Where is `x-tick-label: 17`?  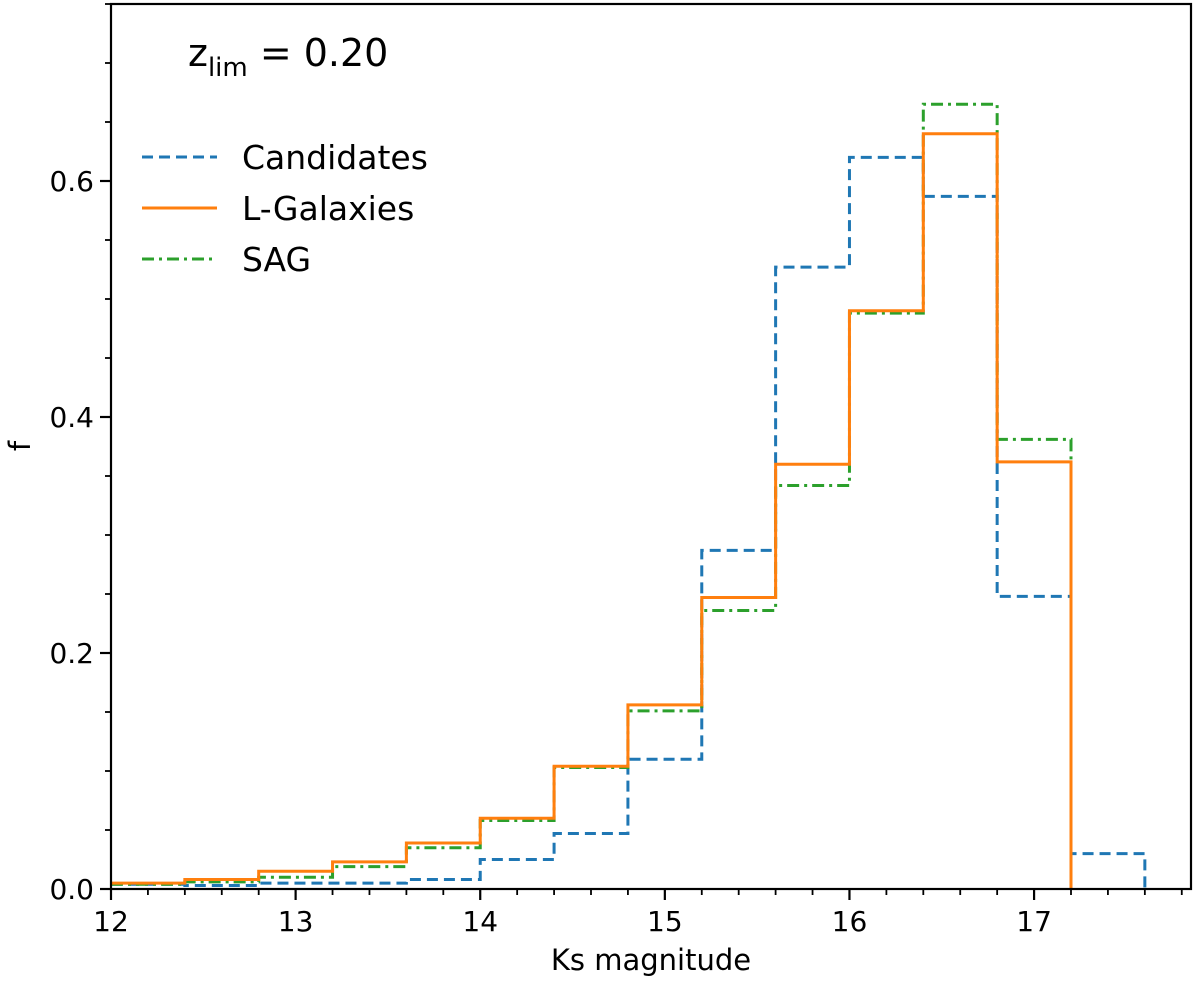
x-tick-label: 17 is located at coordinates (1034, 921).